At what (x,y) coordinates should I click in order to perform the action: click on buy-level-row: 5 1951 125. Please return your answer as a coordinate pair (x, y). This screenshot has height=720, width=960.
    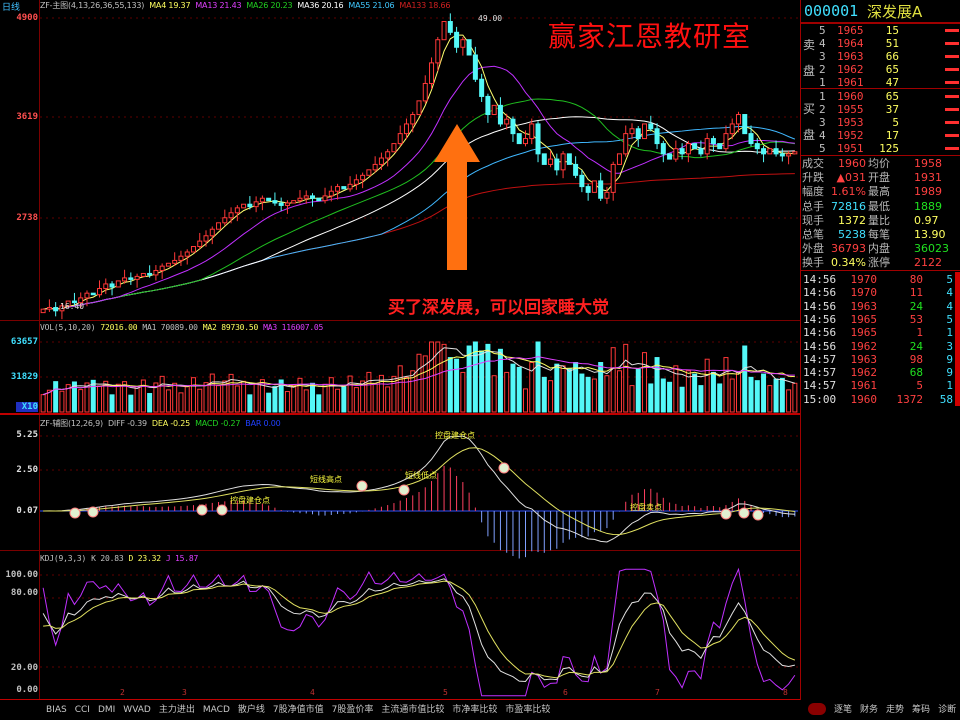
    Looking at the image, I should click on (880, 148).